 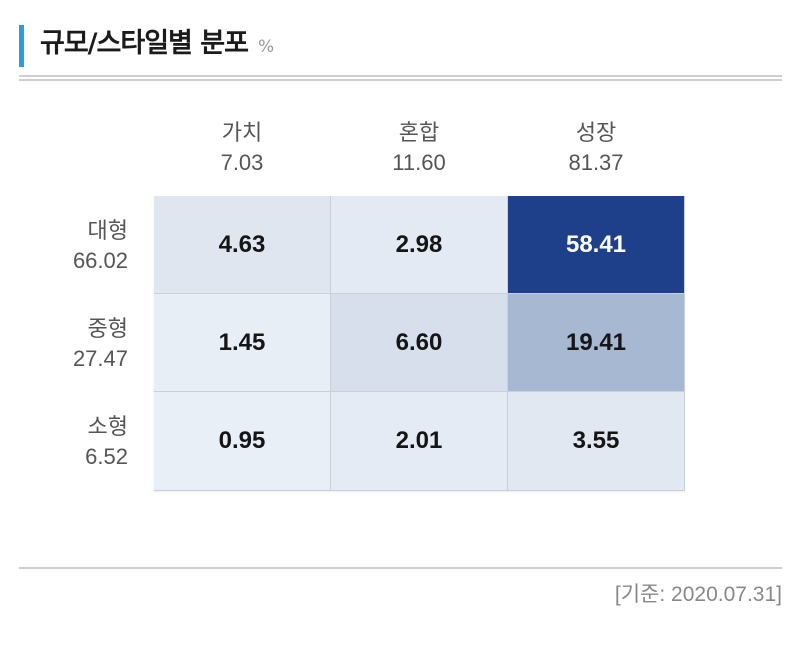 What do you see at coordinates (107, 426) in the screenshot?
I see `row-label: 소형` at bounding box center [107, 426].